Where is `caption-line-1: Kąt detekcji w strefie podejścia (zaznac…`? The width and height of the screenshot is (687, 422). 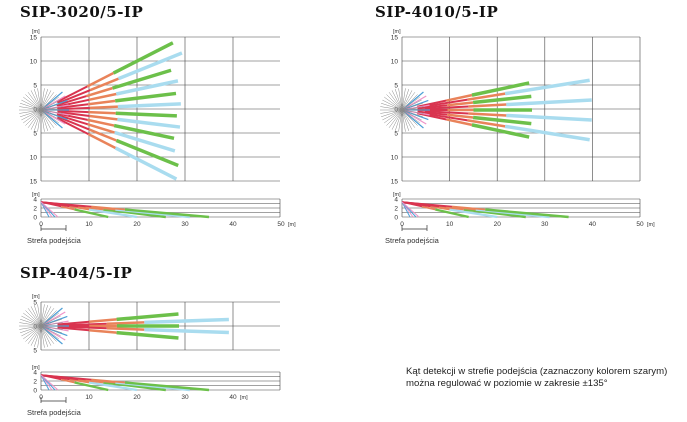 caption-line-1: Kąt detekcji w strefie podejścia (zaznac… is located at coordinates (537, 371).